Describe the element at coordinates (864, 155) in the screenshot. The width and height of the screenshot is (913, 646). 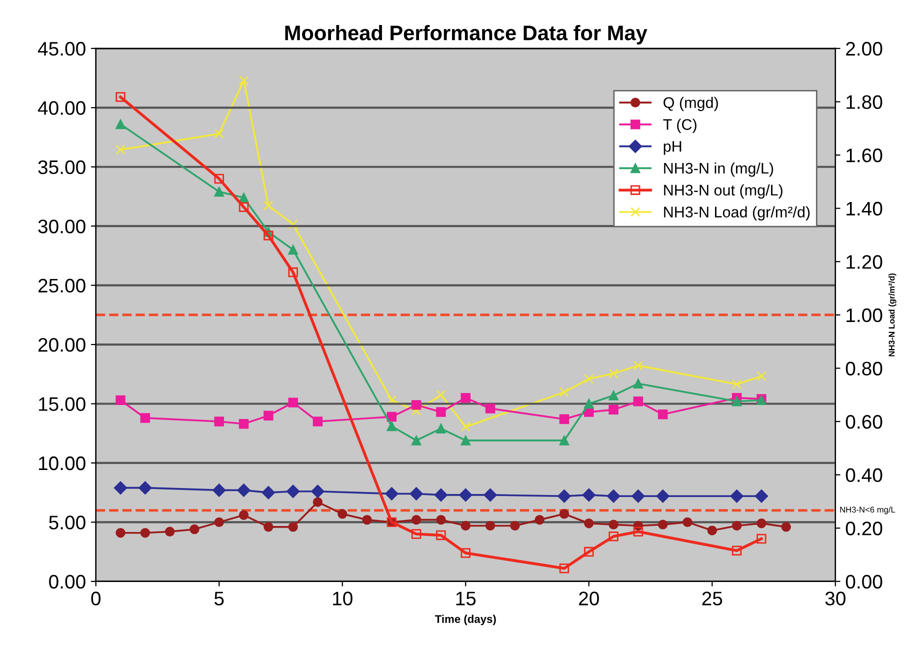
I see `y2-tick-label: 1.60` at that location.